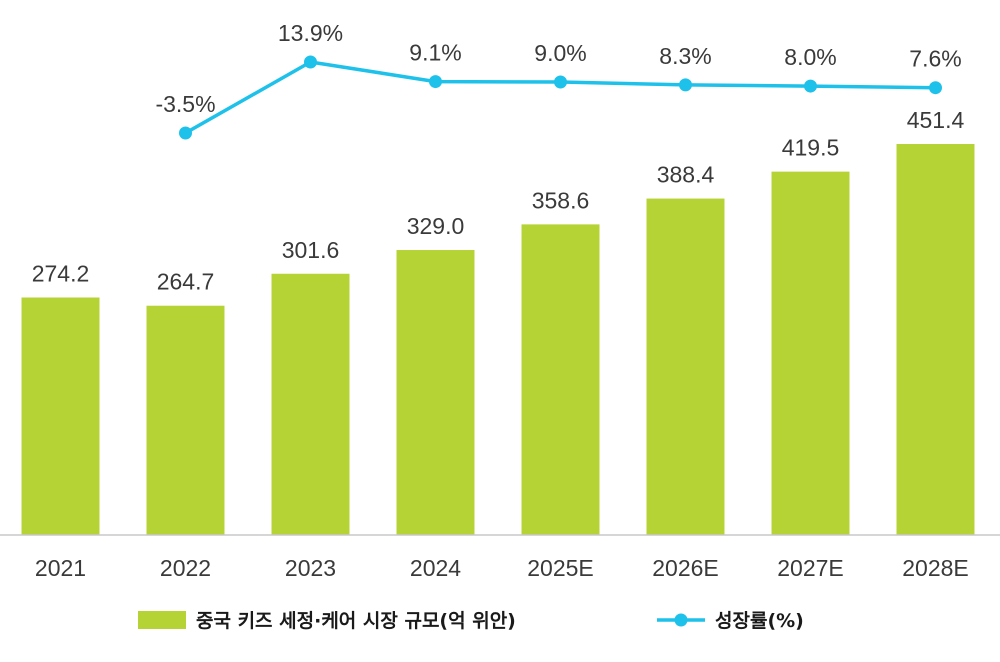 The width and height of the screenshot is (1000, 662). What do you see at coordinates (560, 379) in the screenshot?
I see `bar-2025E` at bounding box center [560, 379].